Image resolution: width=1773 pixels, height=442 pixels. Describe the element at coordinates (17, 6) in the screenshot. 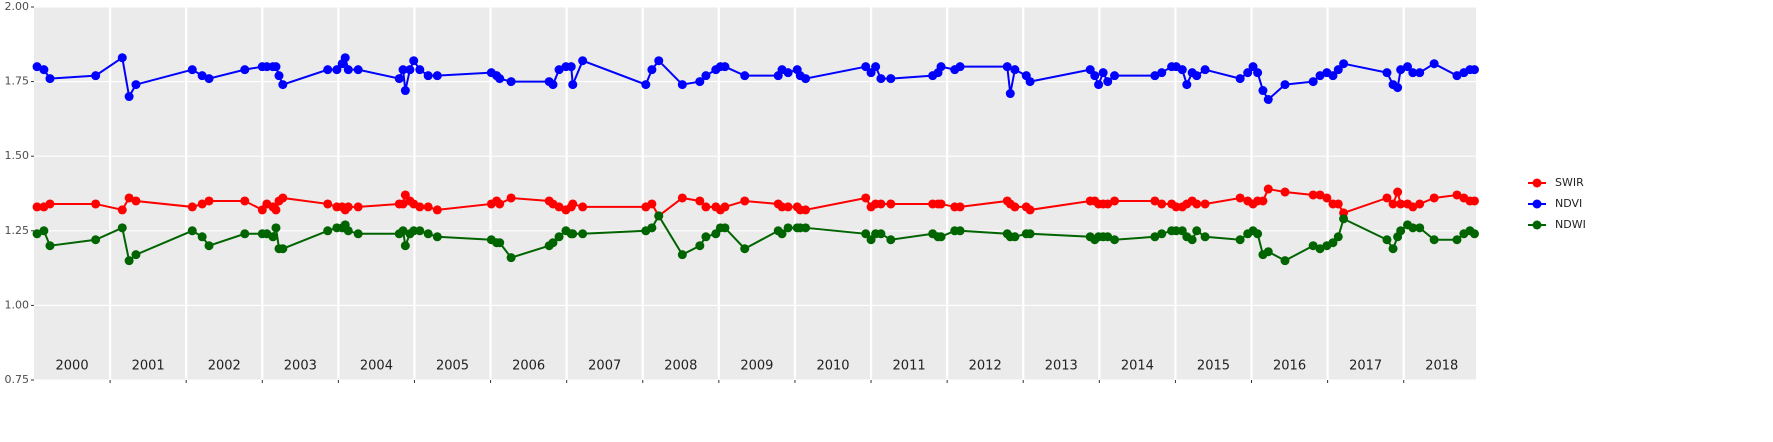

I see `y-tick-label: 2.00` at that location.